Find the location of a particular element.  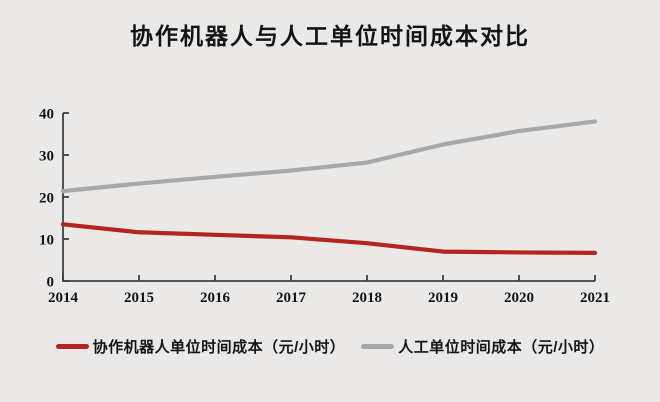

legend-item-robot-cost: 协作机器人单位时间成本（元/小时） is located at coordinates (200, 346).